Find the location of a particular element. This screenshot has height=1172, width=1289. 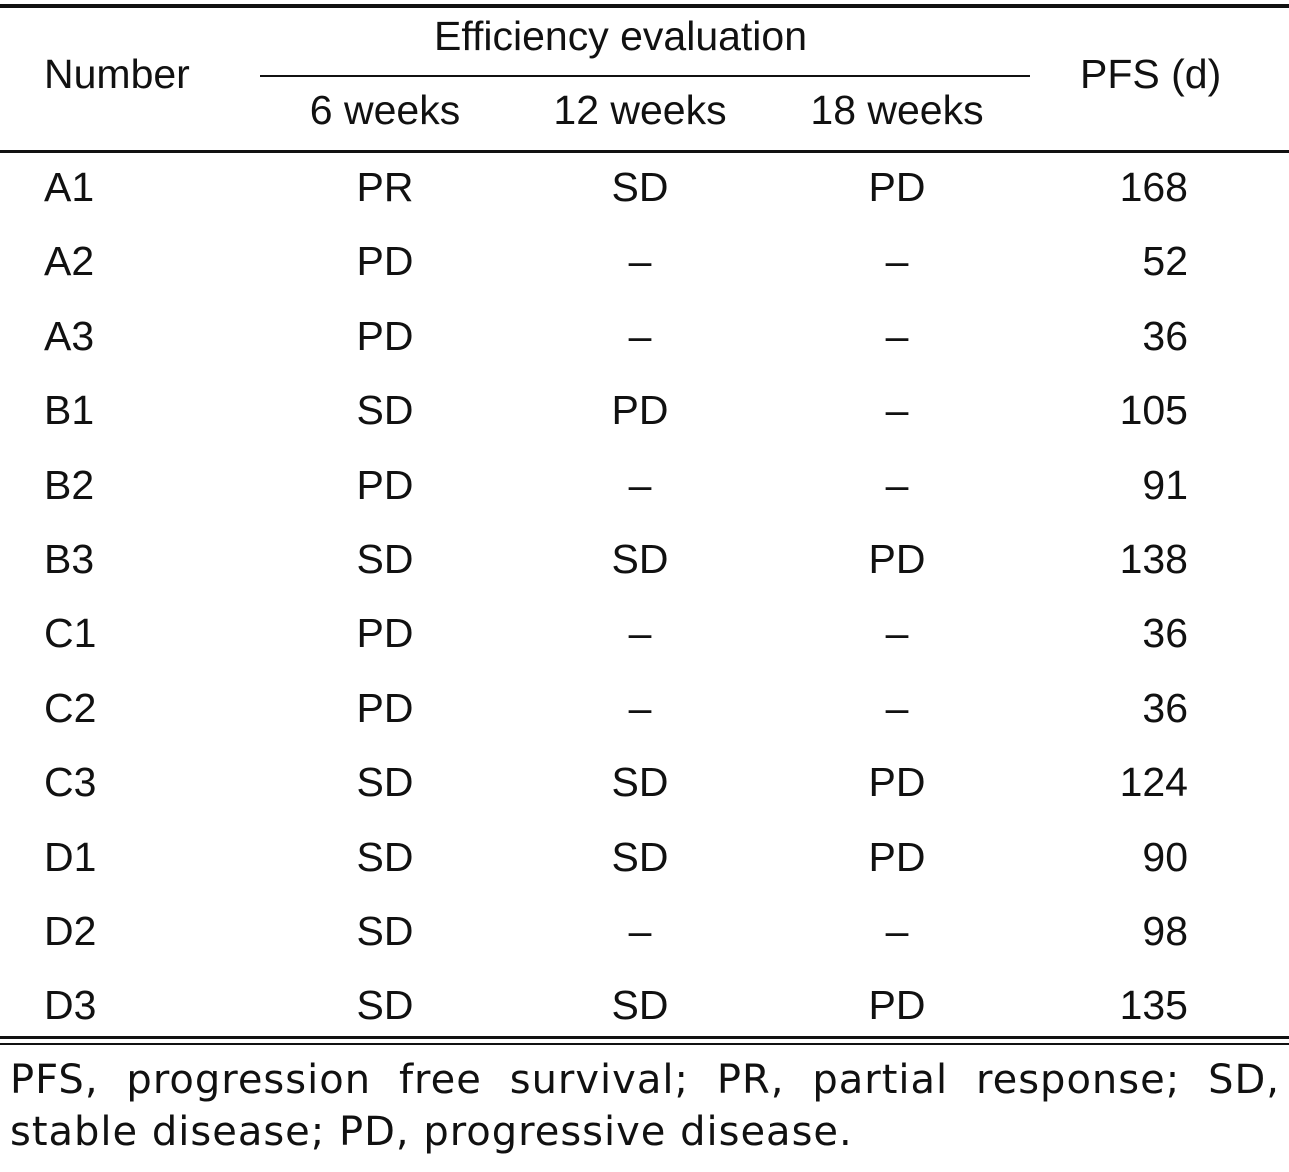

cell-pfs: 124 is located at coordinates (1153, 782).